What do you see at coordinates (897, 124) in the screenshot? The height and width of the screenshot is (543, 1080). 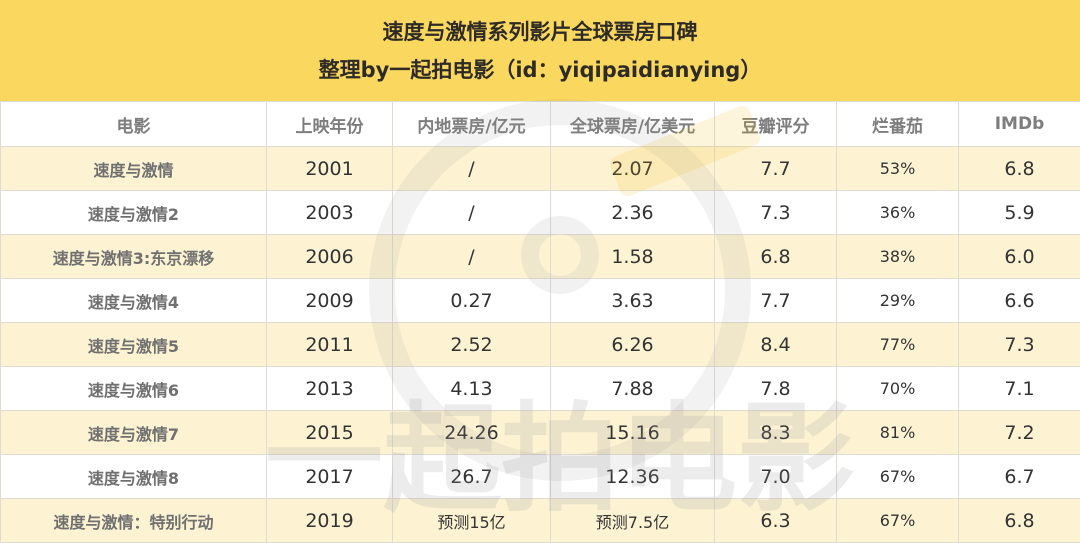 I see `column-header-rotten-tomatoes: 烂番茄` at bounding box center [897, 124].